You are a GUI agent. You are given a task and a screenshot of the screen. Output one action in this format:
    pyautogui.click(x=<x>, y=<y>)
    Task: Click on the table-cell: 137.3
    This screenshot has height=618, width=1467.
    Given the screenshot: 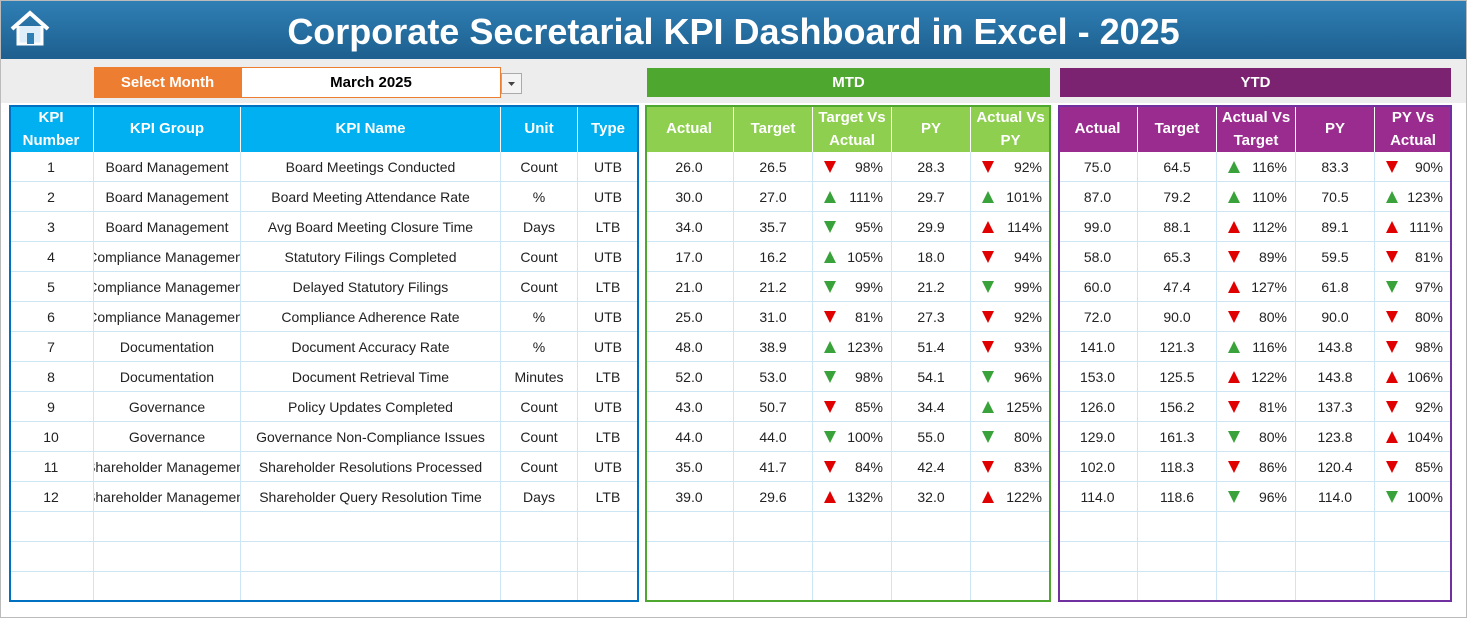 What is the action you would take?
    pyautogui.click(x=1335, y=407)
    